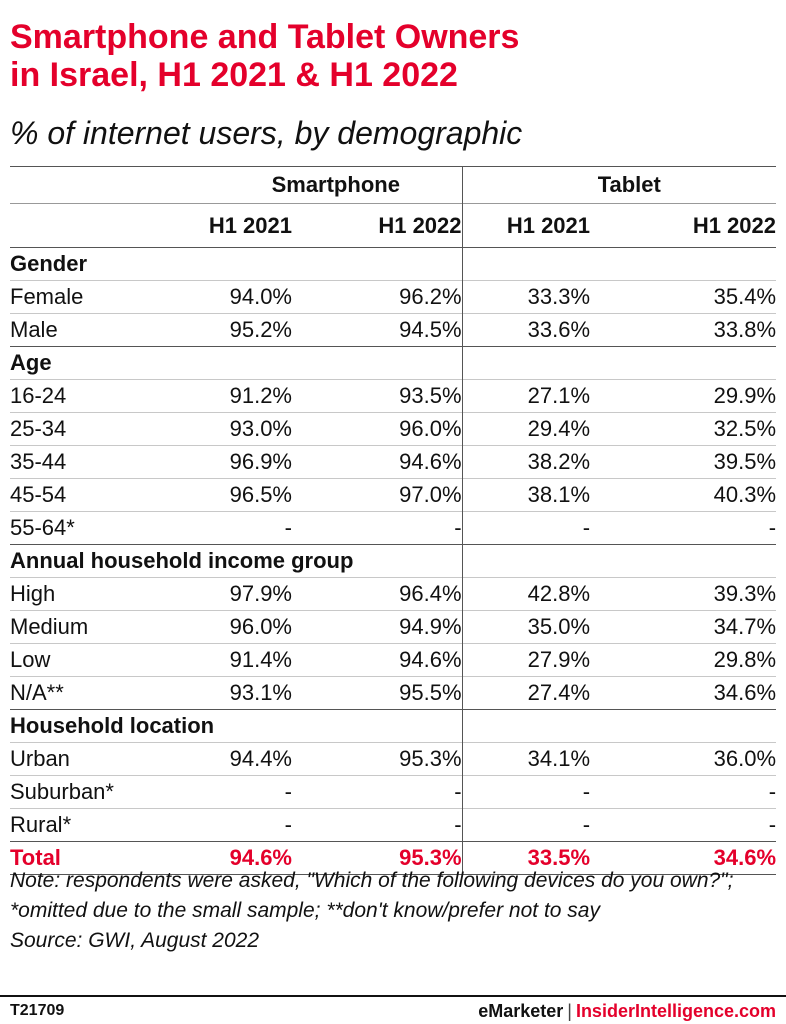  Describe the element at coordinates (100, 396) in the screenshot. I see `row-label: 16-24` at that location.